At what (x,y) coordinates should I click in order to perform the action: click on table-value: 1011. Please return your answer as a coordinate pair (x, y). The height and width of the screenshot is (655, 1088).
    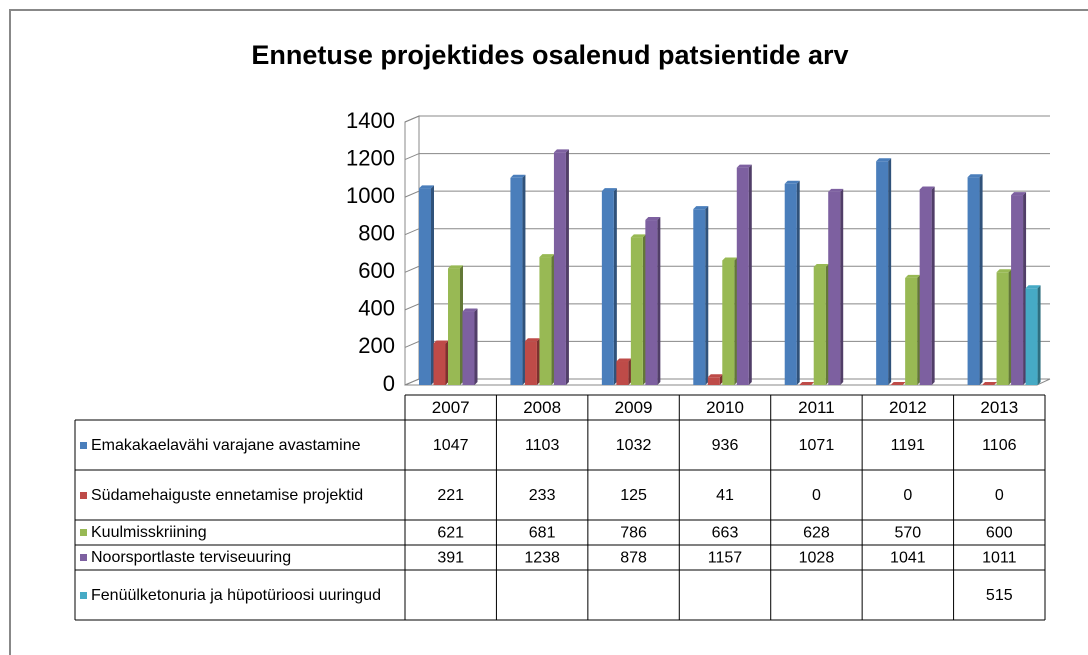
    Looking at the image, I should click on (999, 558).